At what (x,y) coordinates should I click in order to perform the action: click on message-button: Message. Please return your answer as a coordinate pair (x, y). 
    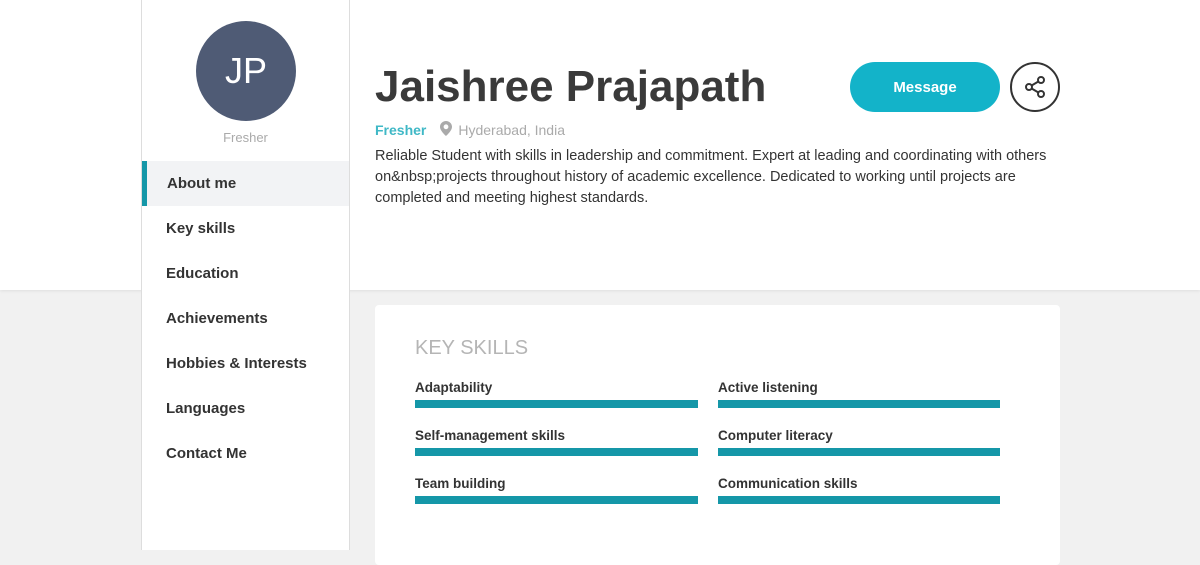
    Looking at the image, I should click on (925, 87).